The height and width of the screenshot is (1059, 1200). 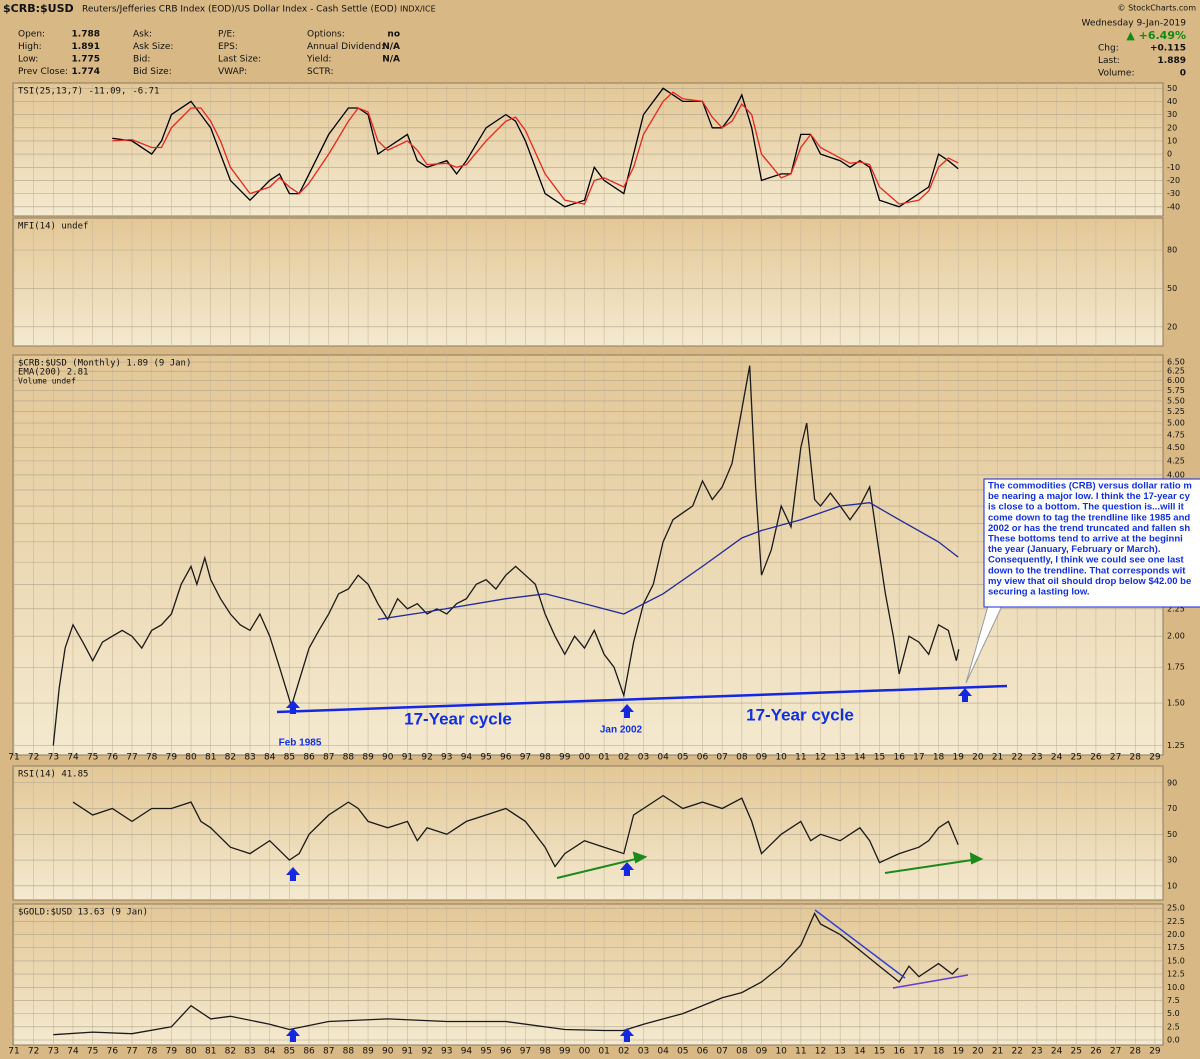 What do you see at coordinates (104, 364) in the screenshot?
I see `legend-entry: $CRB:$USD (Monthly) 1.89 (9 Jan)` at bounding box center [104, 364].